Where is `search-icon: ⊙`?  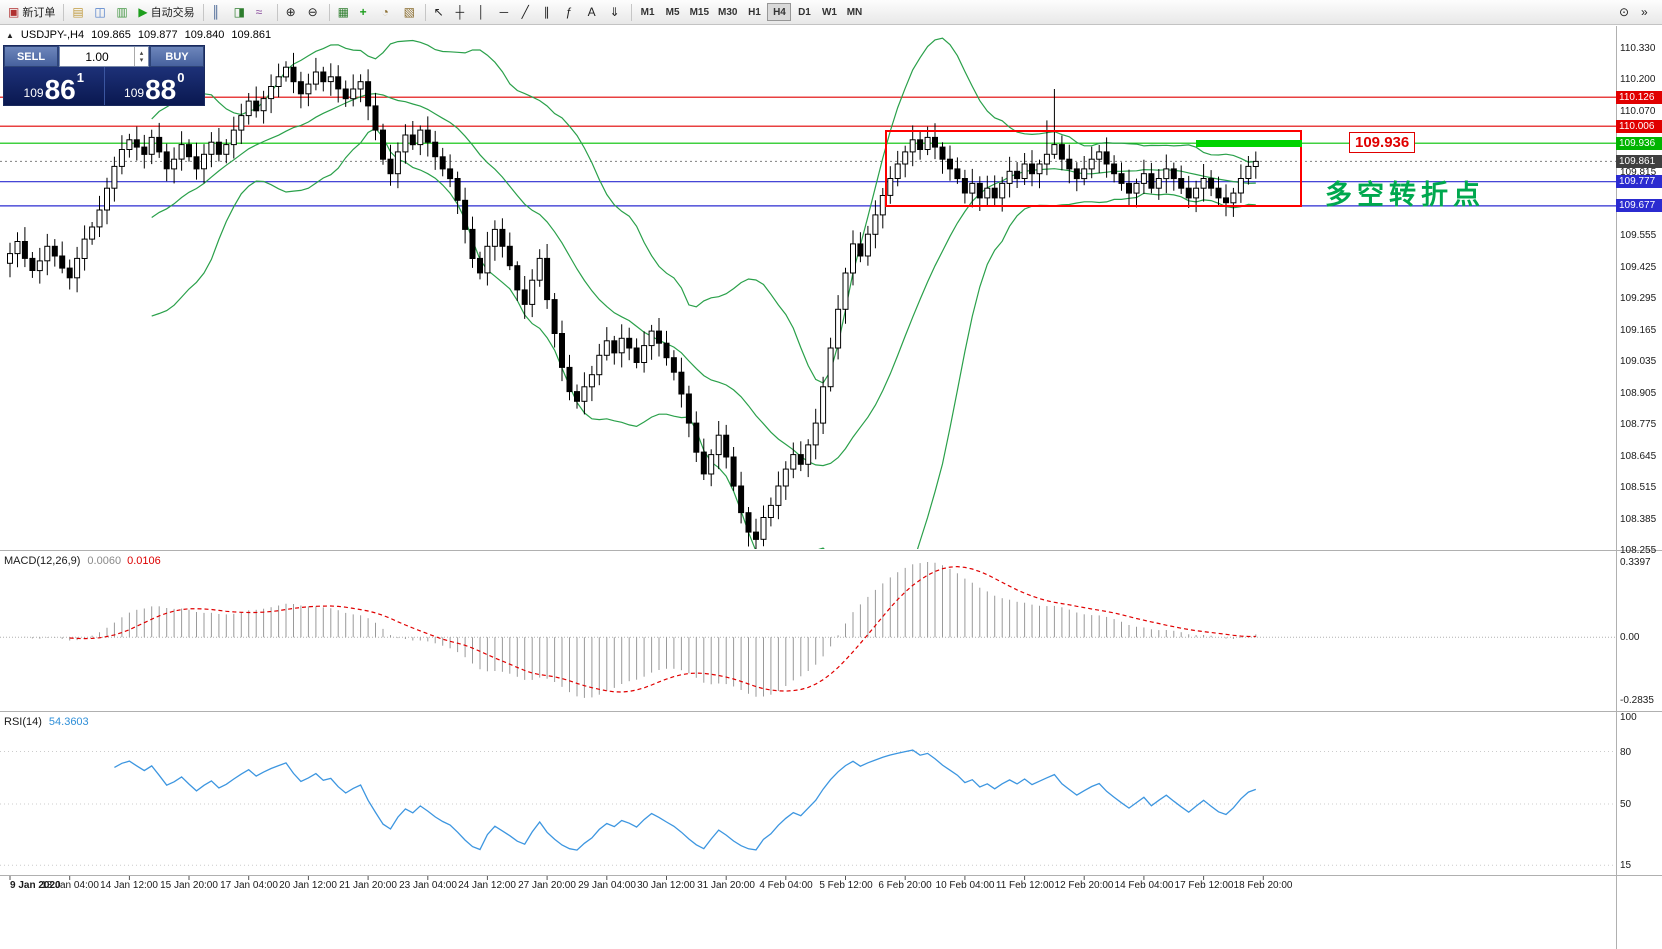
search-icon: ⊙ is located at coordinates (1624, 12).